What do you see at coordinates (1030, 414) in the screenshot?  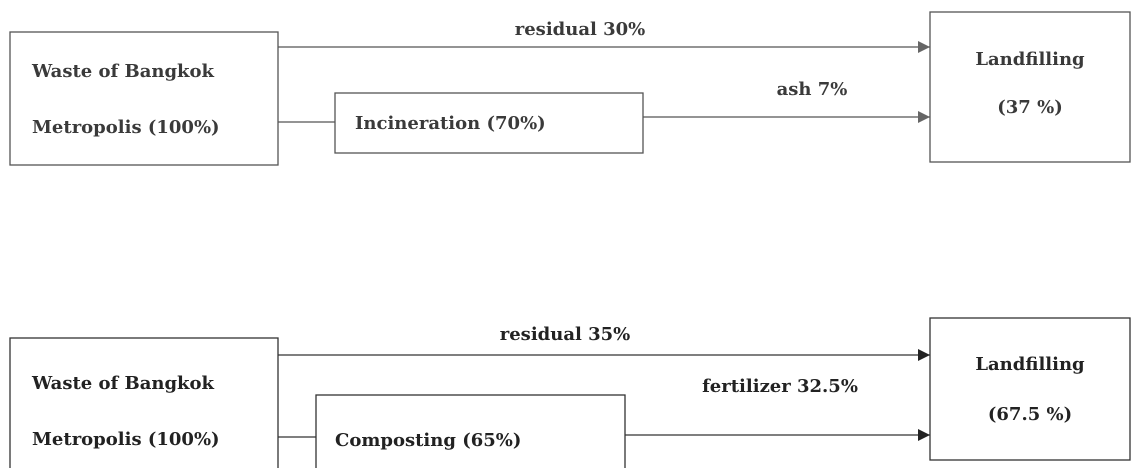 I see `target-label: (67.5 %)` at bounding box center [1030, 414].